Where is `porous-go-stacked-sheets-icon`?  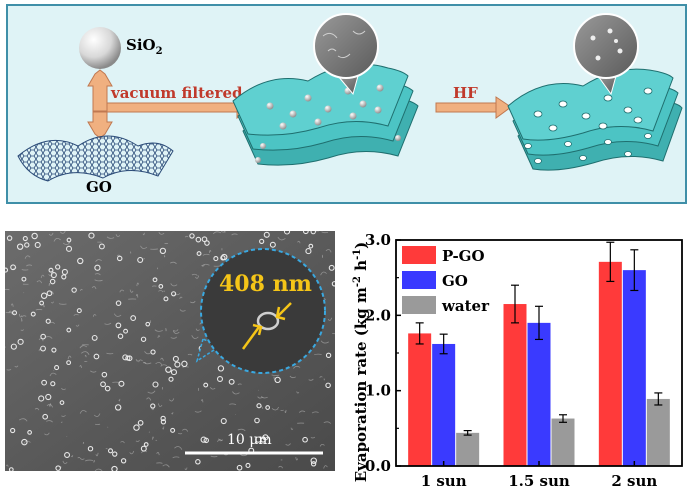 porous-go-stacked-sheets-icon is located at coordinates (595, 119).